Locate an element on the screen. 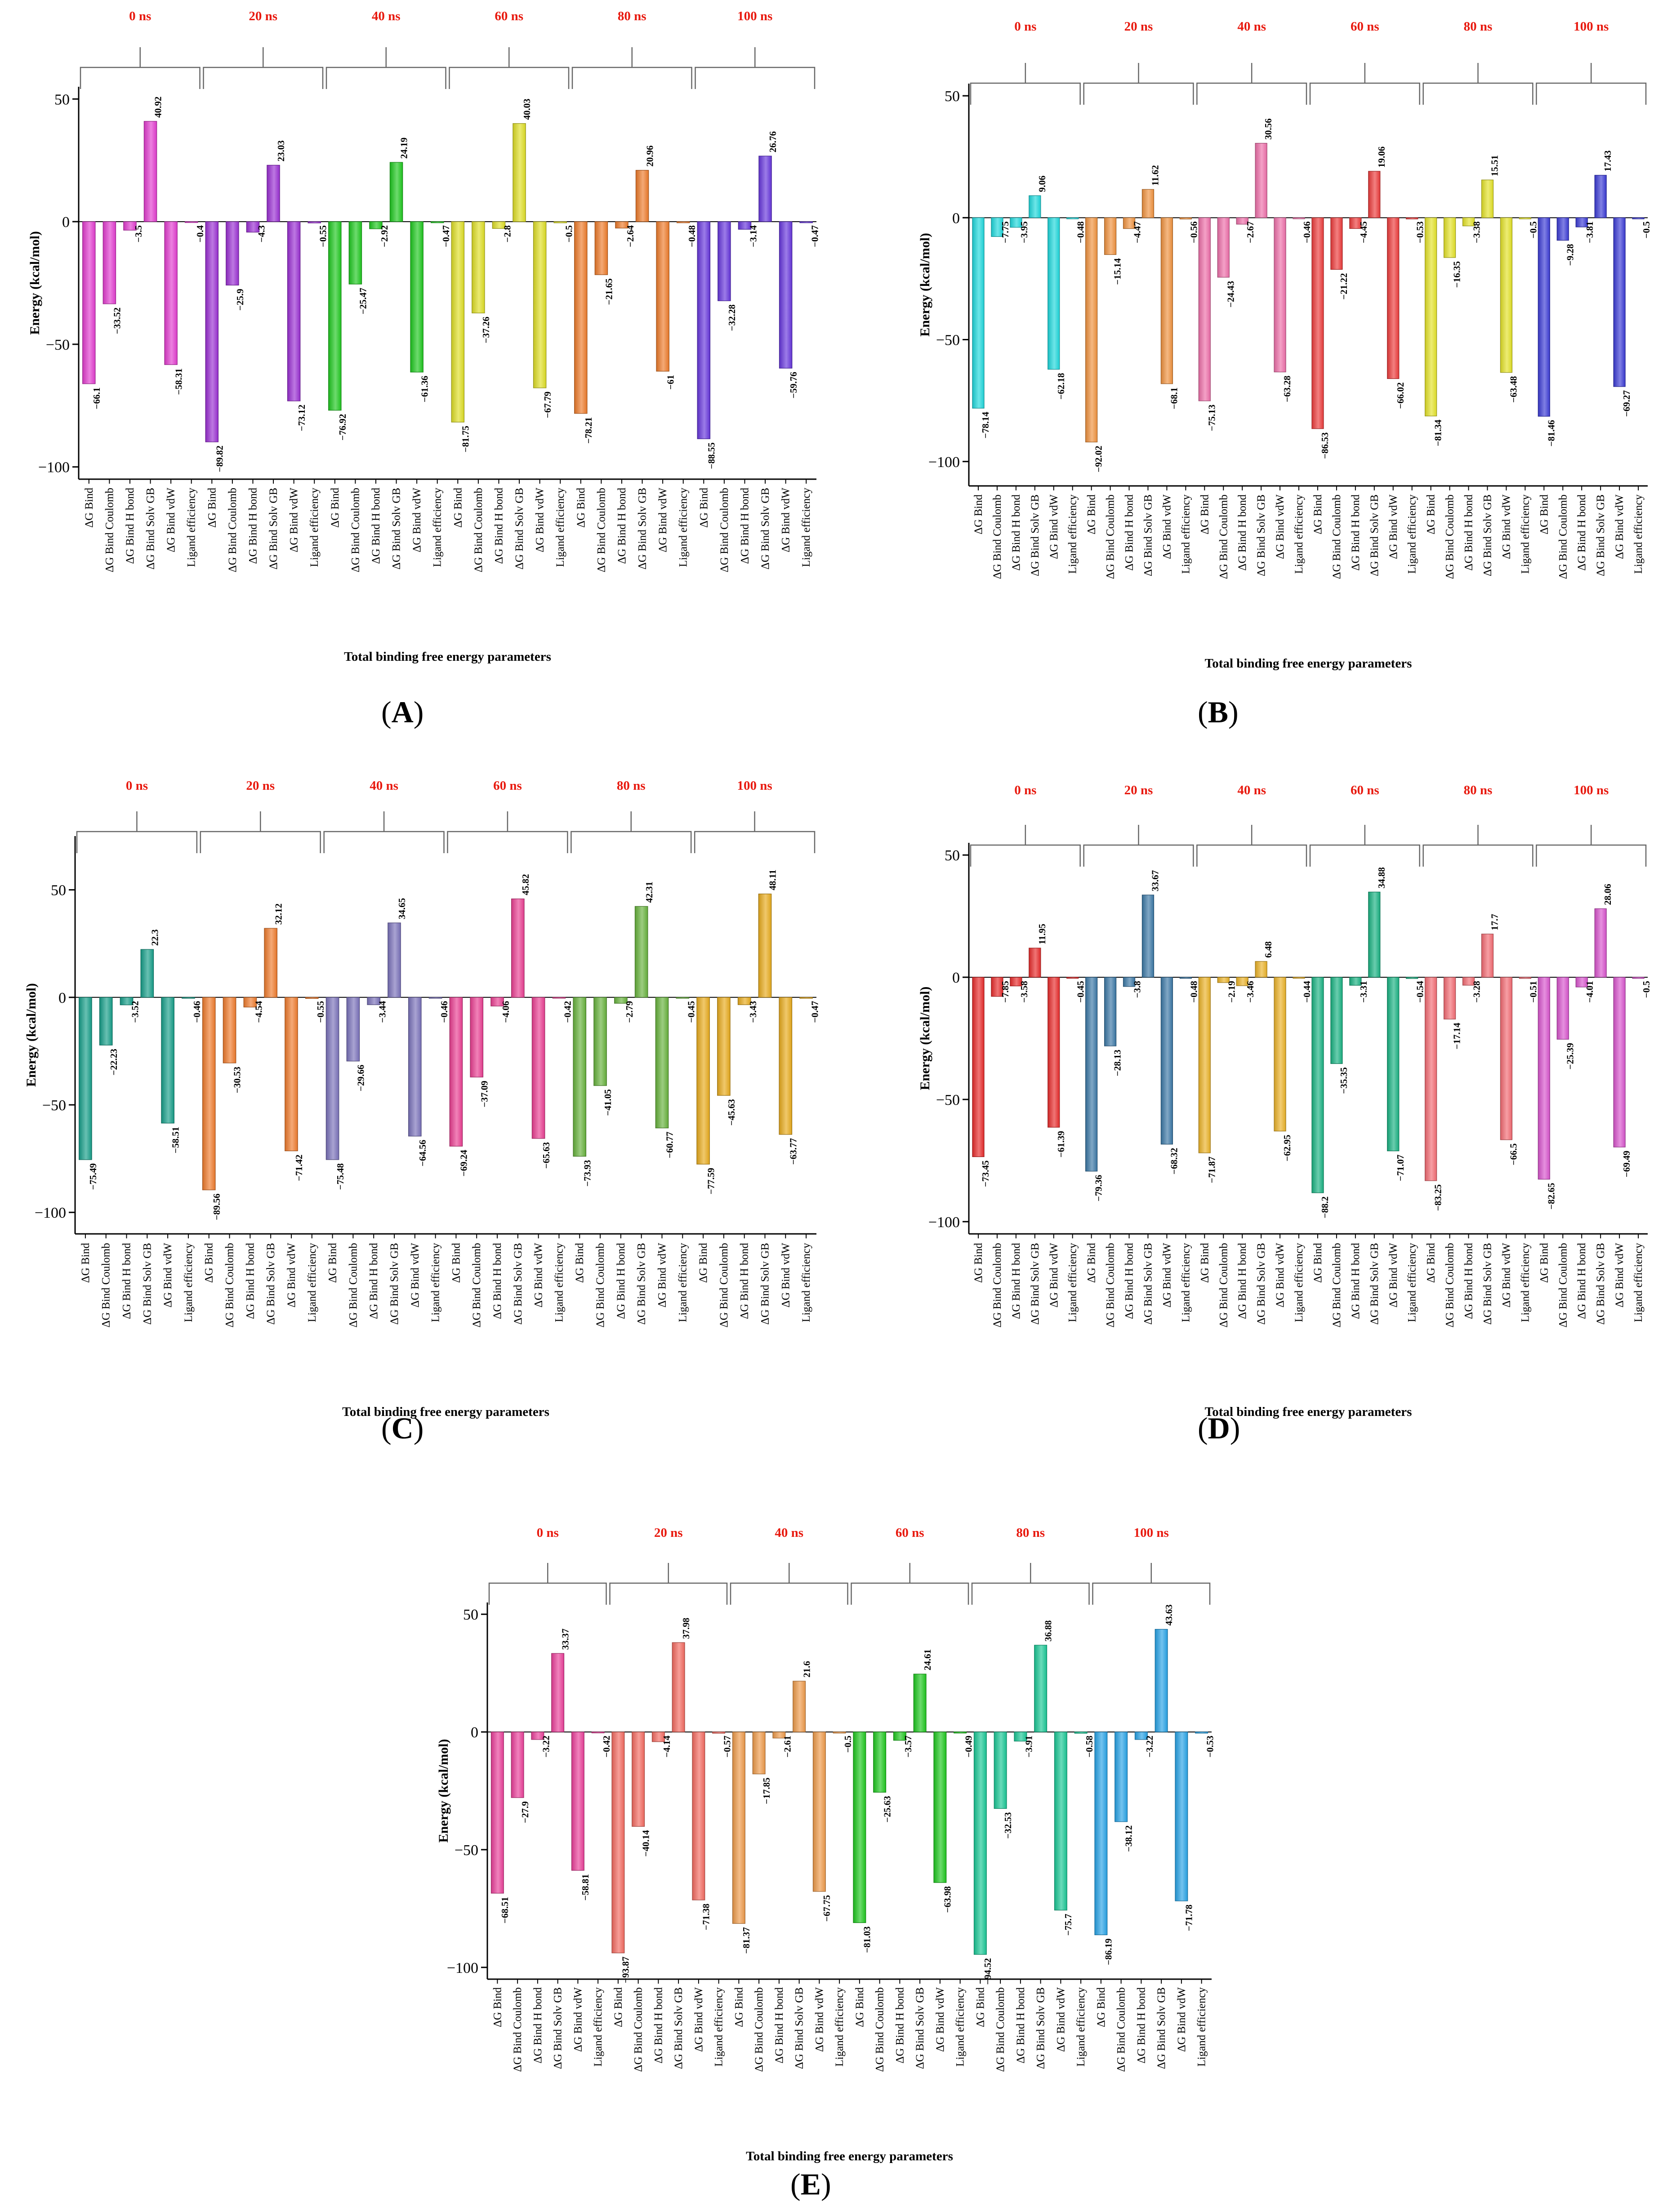 This screenshot has height=2212, width=1654. panel-c-value-label: 32.12 is located at coordinates (278, 914).